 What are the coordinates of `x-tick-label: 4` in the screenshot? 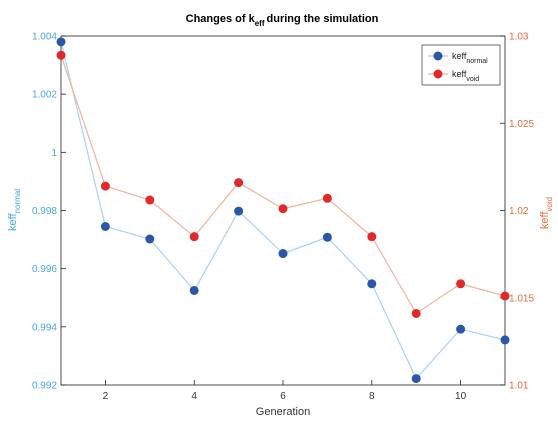 It's located at (194, 396).